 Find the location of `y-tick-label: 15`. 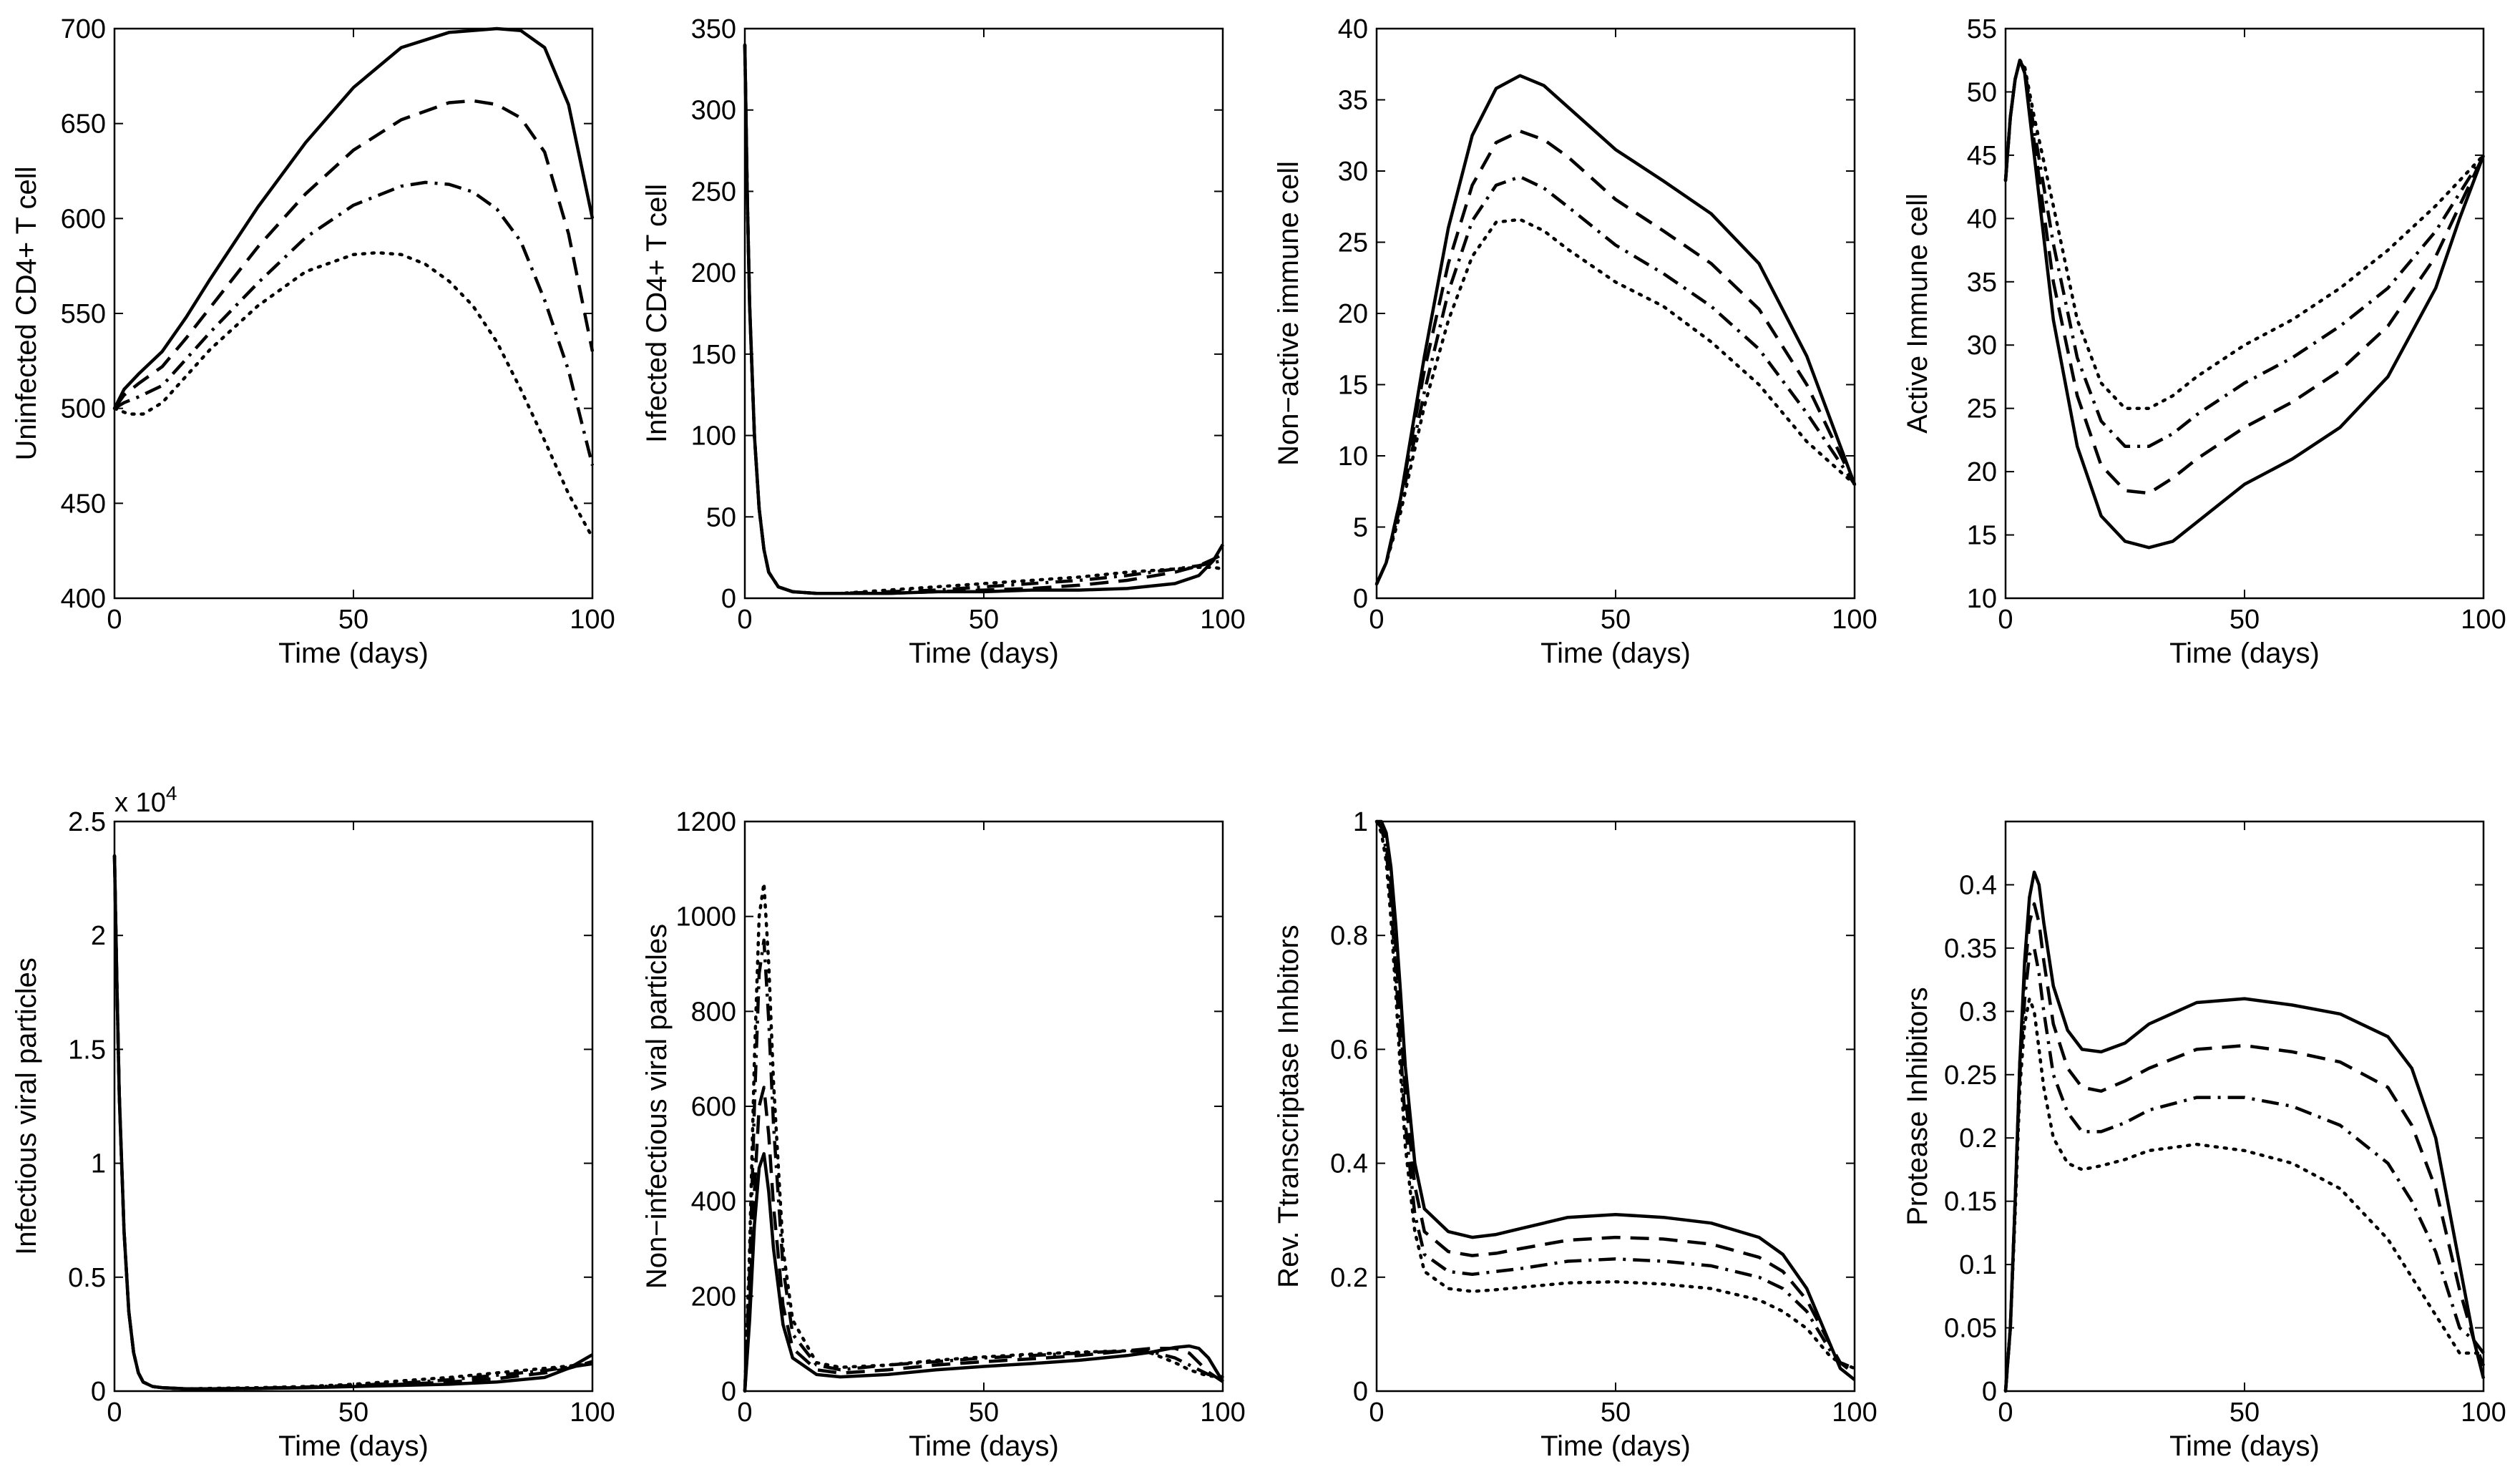

y-tick-label: 15 is located at coordinates (1982, 536).